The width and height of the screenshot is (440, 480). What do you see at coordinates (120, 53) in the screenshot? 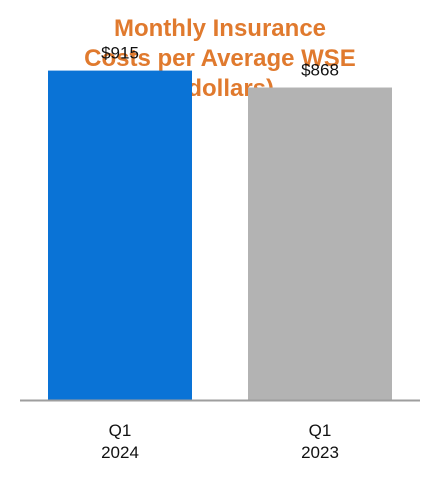
I see `data-label-0: $915` at bounding box center [120, 53].